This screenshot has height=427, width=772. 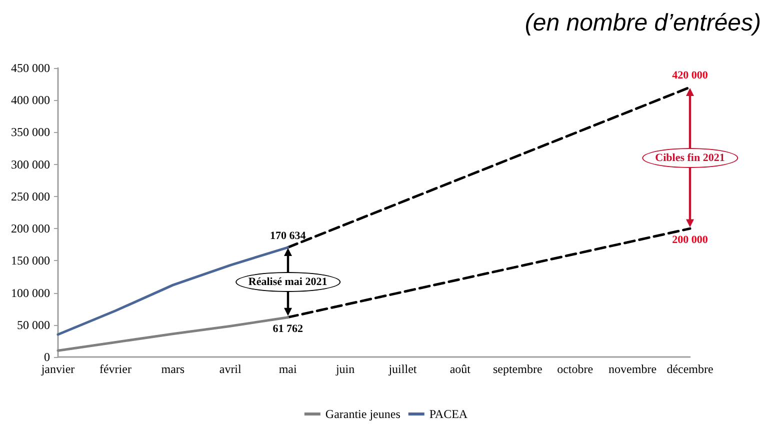 What do you see at coordinates (115, 369) in the screenshot?
I see `x-tick-label: février` at bounding box center [115, 369].